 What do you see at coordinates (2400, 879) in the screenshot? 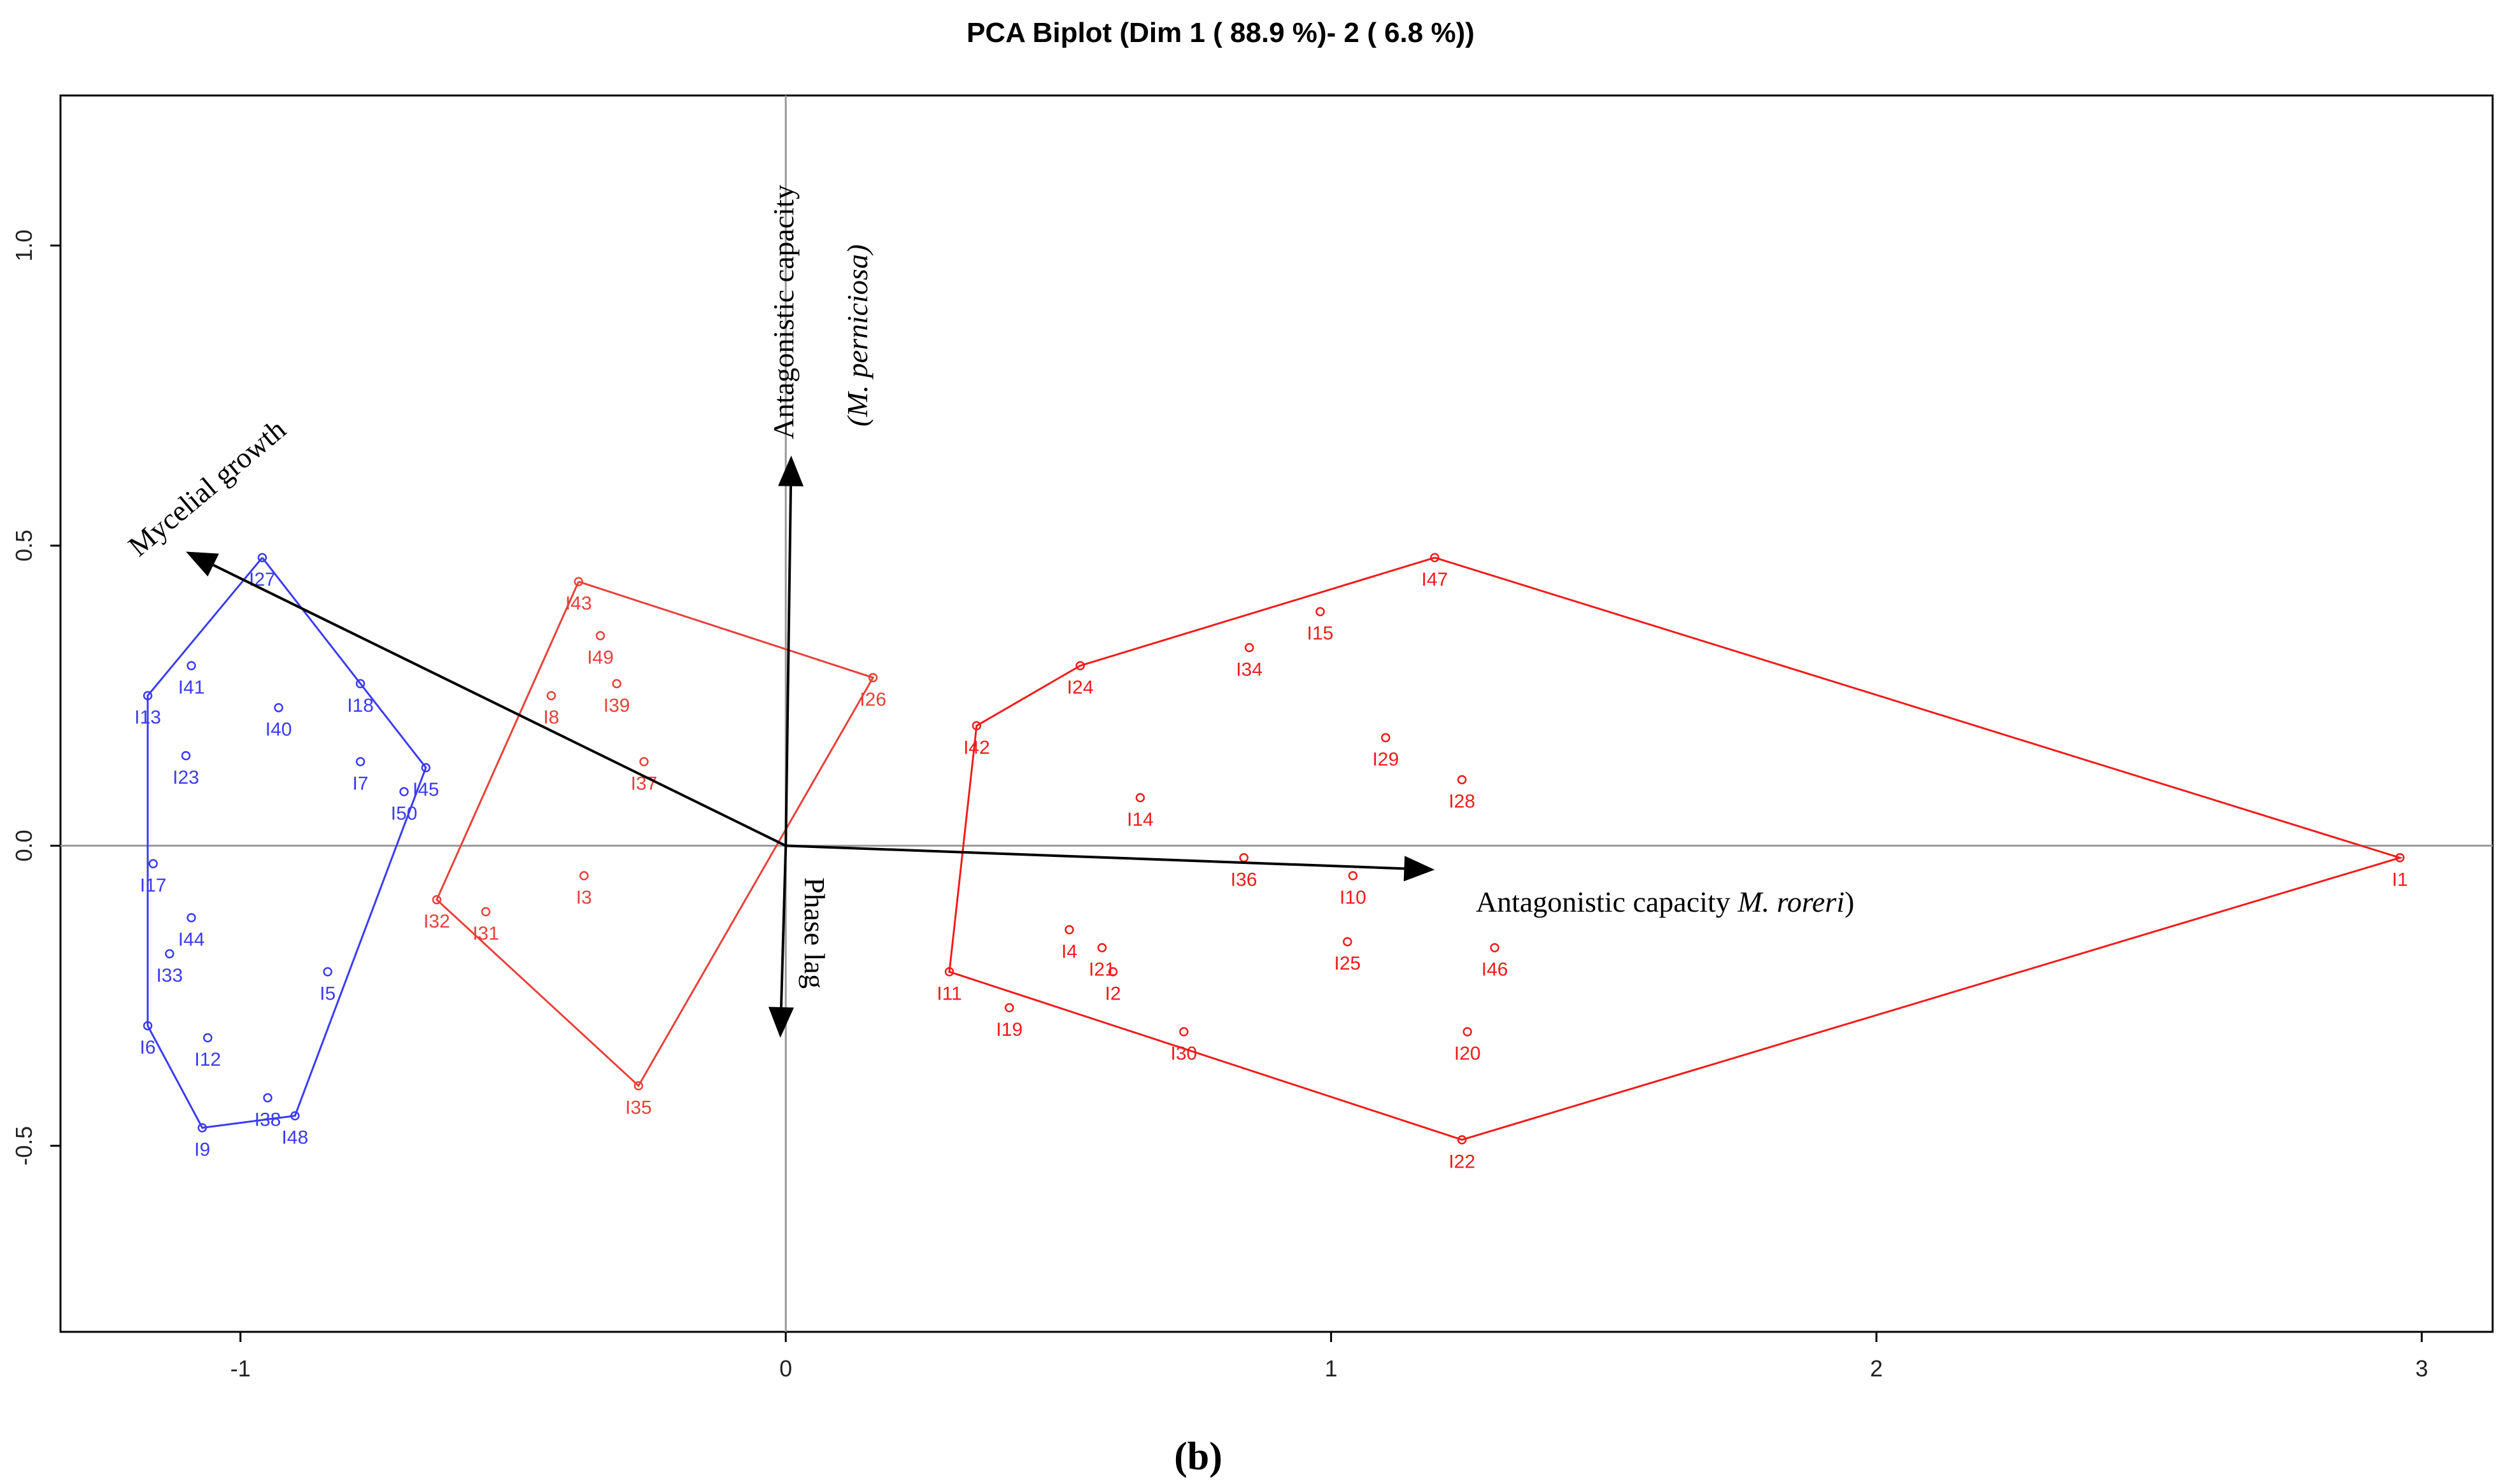
I see `point-label-I1: I1` at bounding box center [2400, 879].